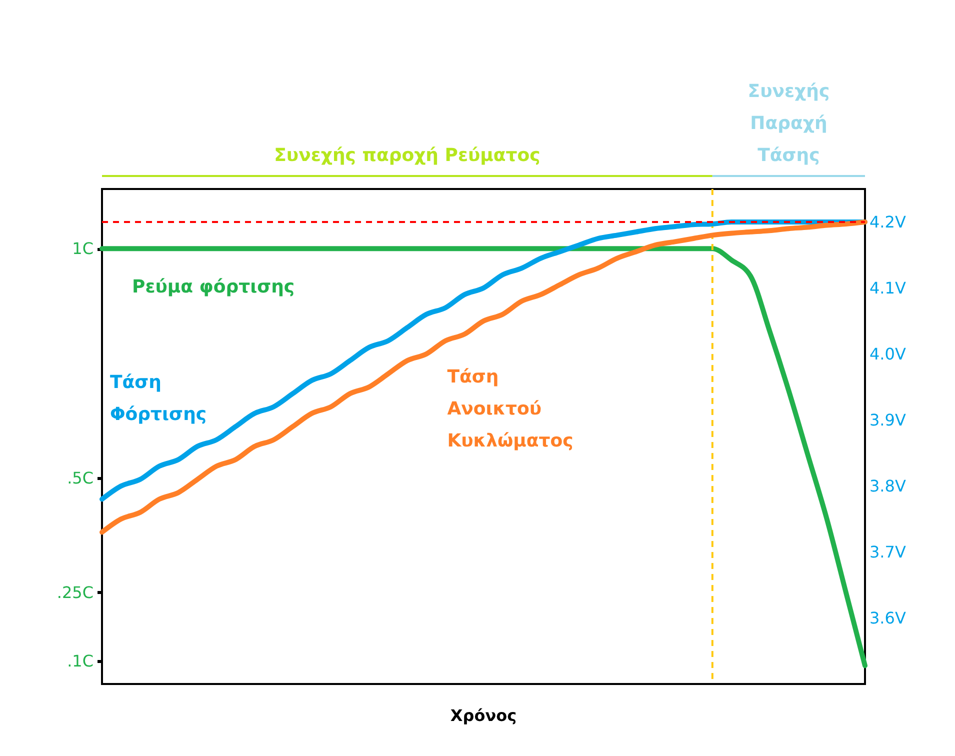  What do you see at coordinates (80, 661) in the screenshot?
I see `y-tick-label: .1C` at bounding box center [80, 661].